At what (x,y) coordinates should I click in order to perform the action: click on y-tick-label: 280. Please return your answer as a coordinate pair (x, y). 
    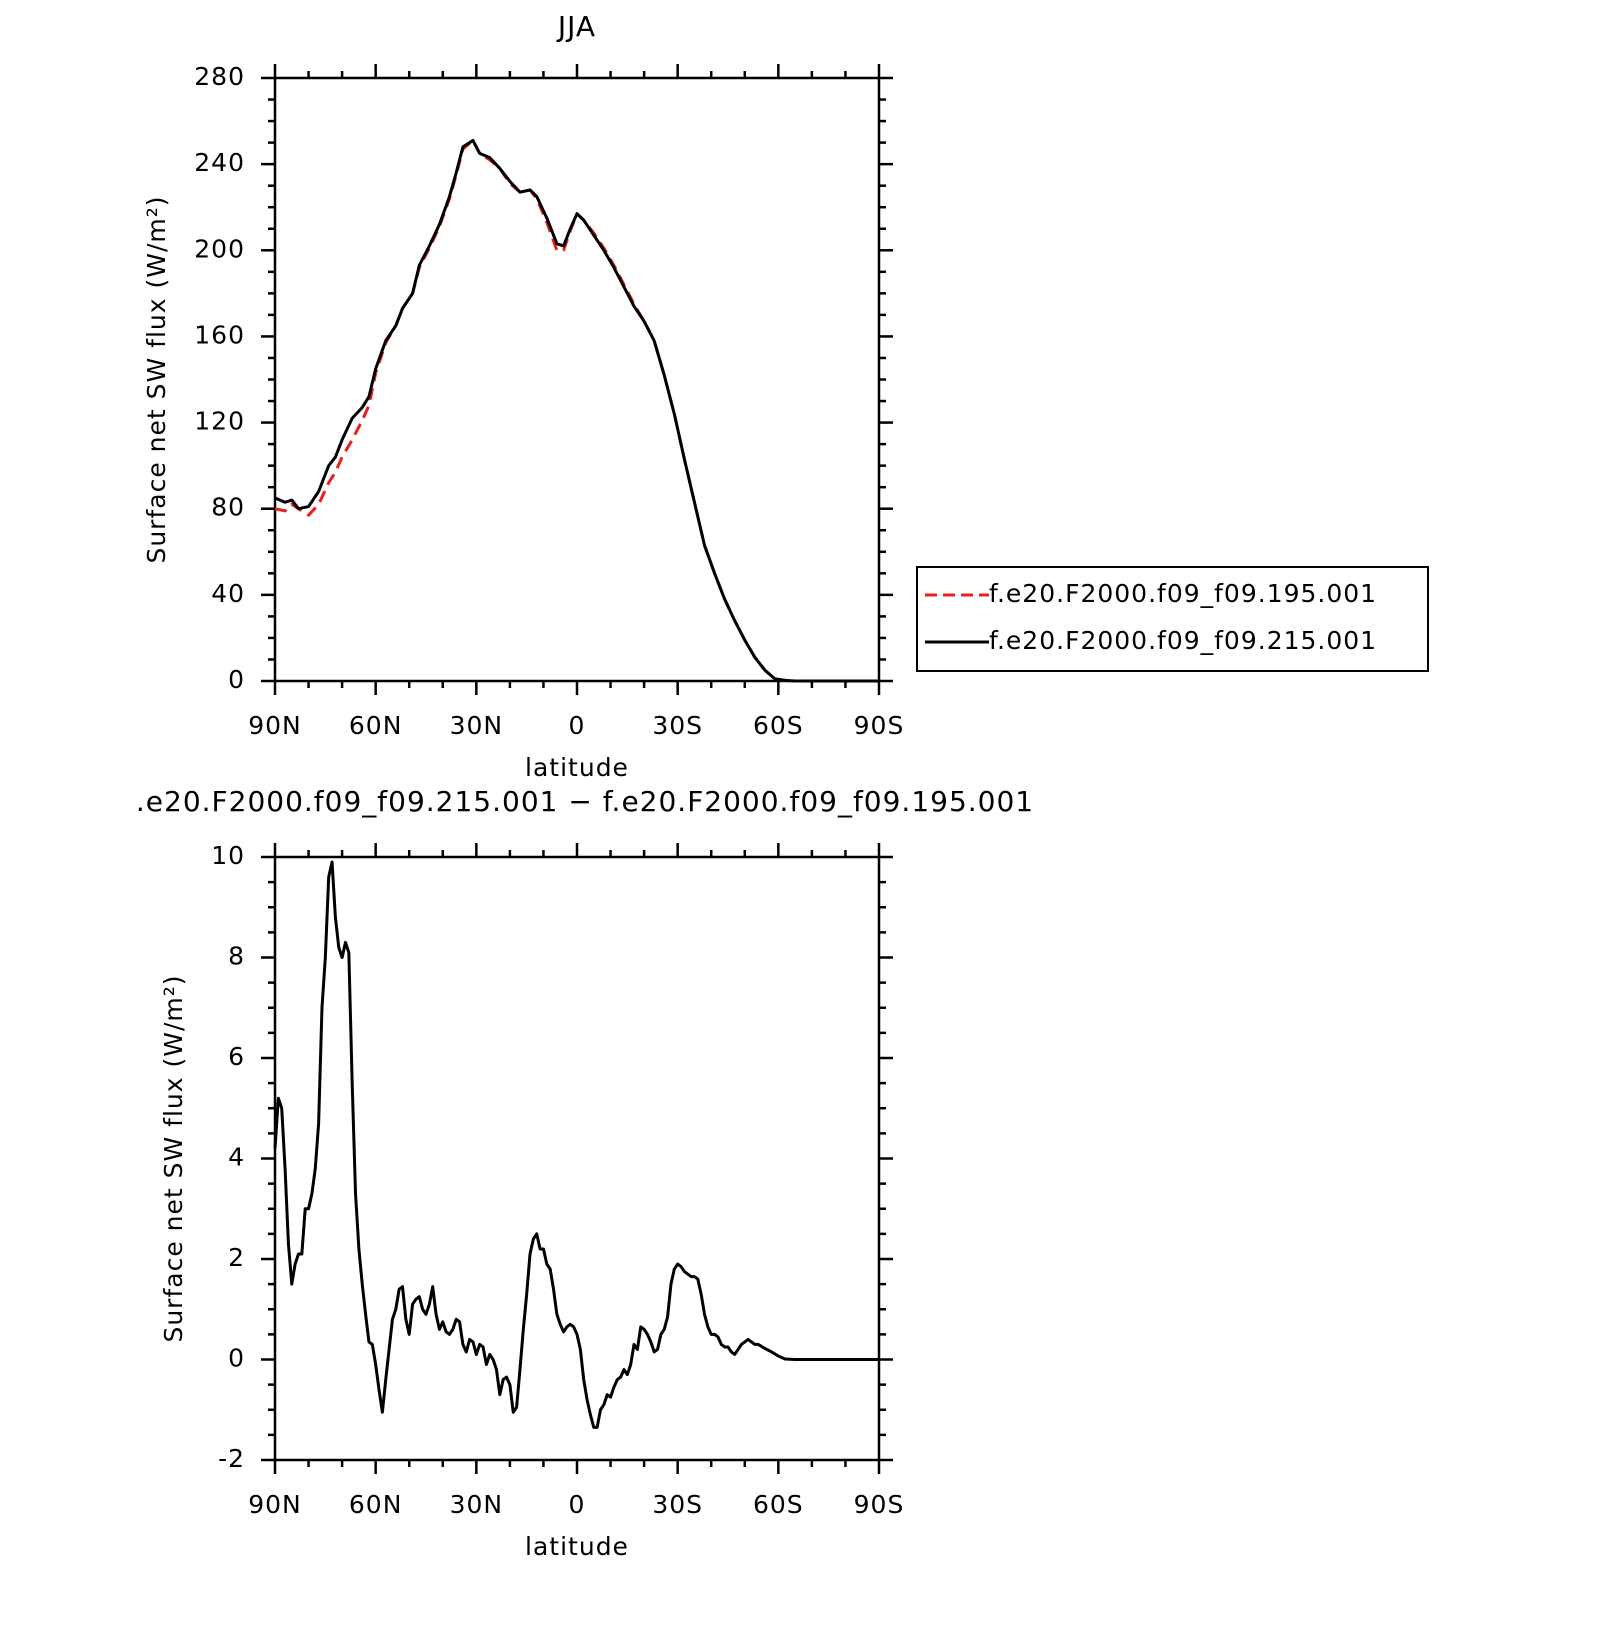
    Looking at the image, I should click on (219, 76).